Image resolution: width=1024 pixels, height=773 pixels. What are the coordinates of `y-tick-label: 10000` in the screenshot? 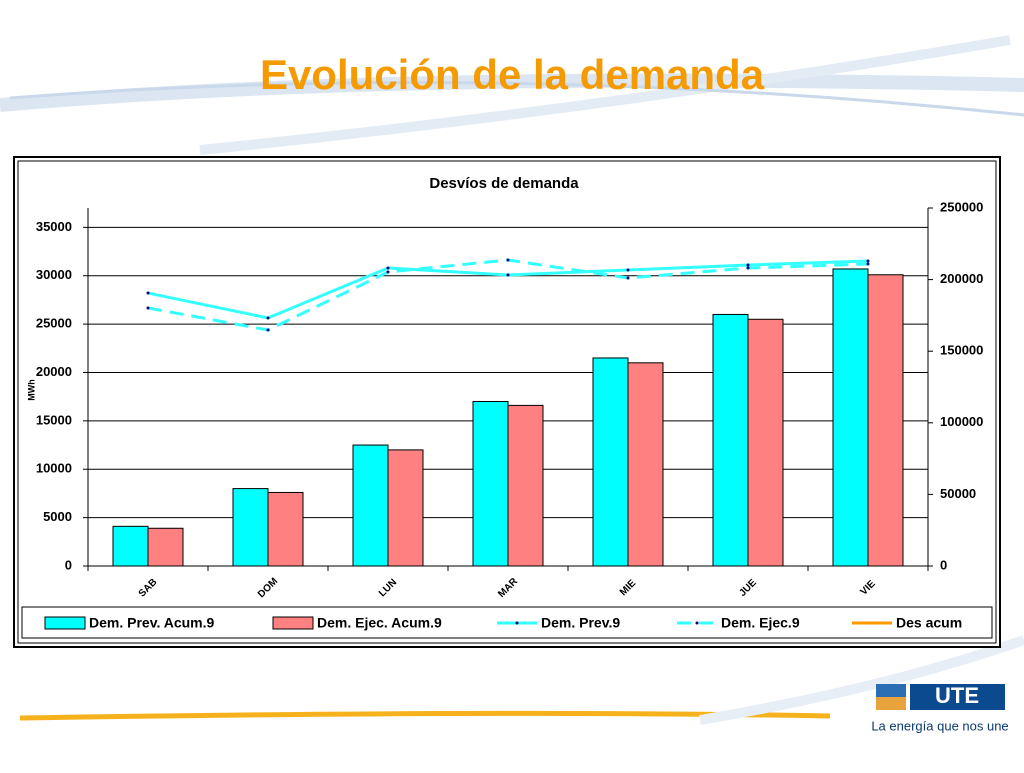 It's located at (54, 468).